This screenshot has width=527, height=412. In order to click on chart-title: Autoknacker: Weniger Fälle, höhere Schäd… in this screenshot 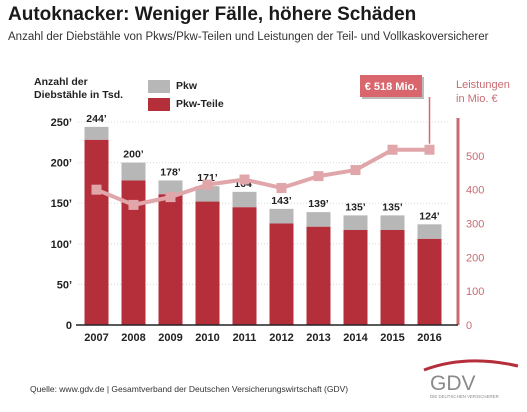, I will do `click(212, 14)`.